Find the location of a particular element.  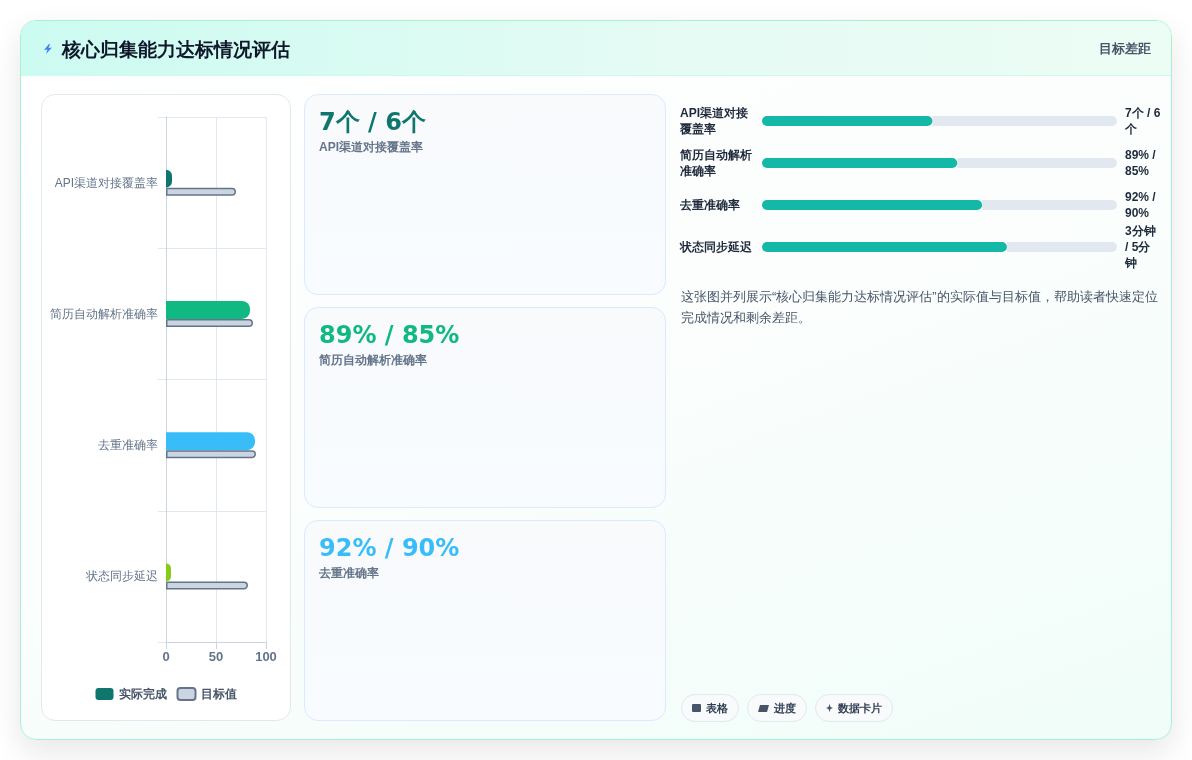

category-label: 简历自动解析准确率 is located at coordinates (373, 360).